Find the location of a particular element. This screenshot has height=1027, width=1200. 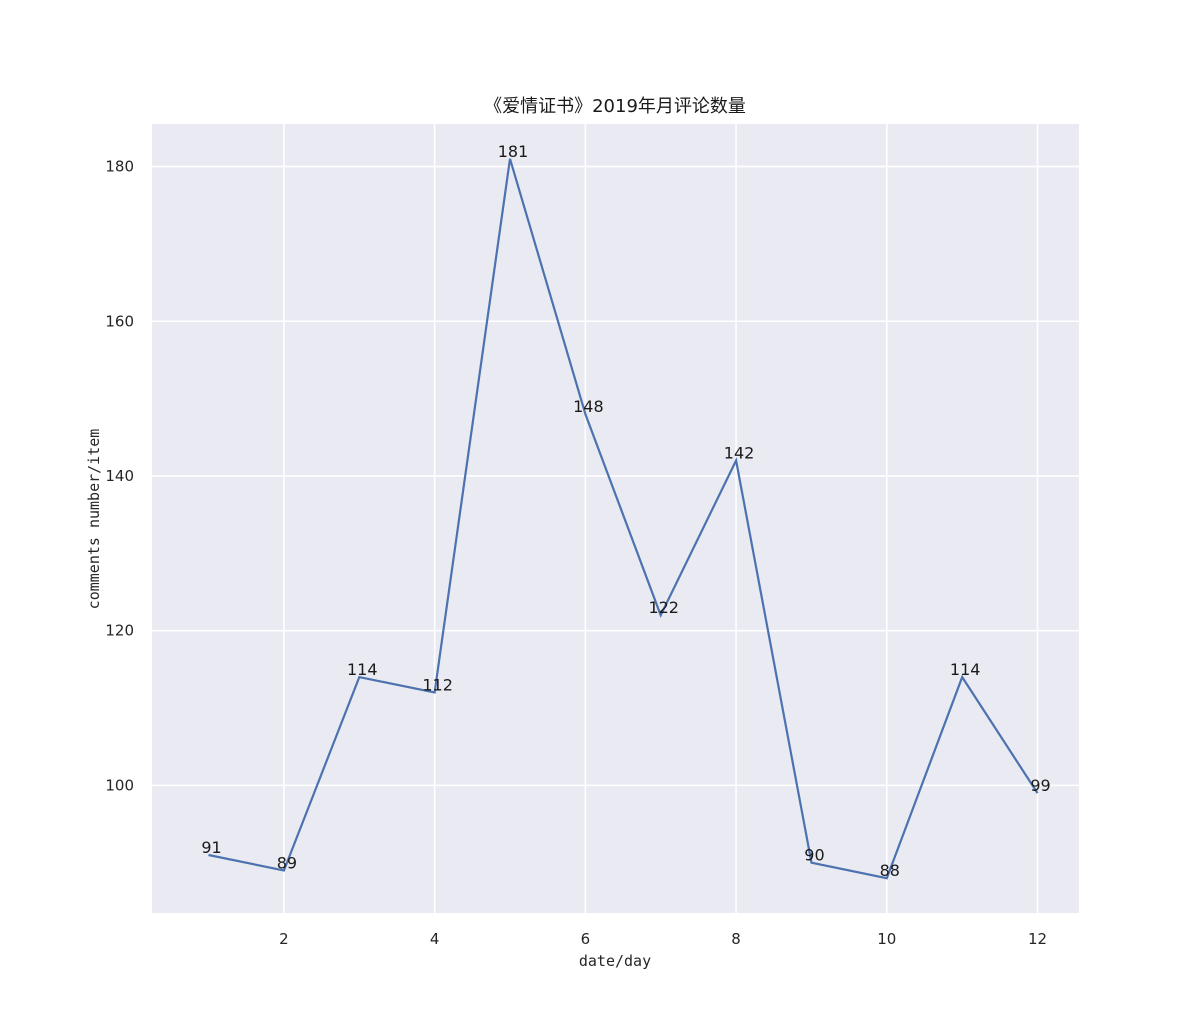

y-tick-label: 120 is located at coordinates (119, 631).